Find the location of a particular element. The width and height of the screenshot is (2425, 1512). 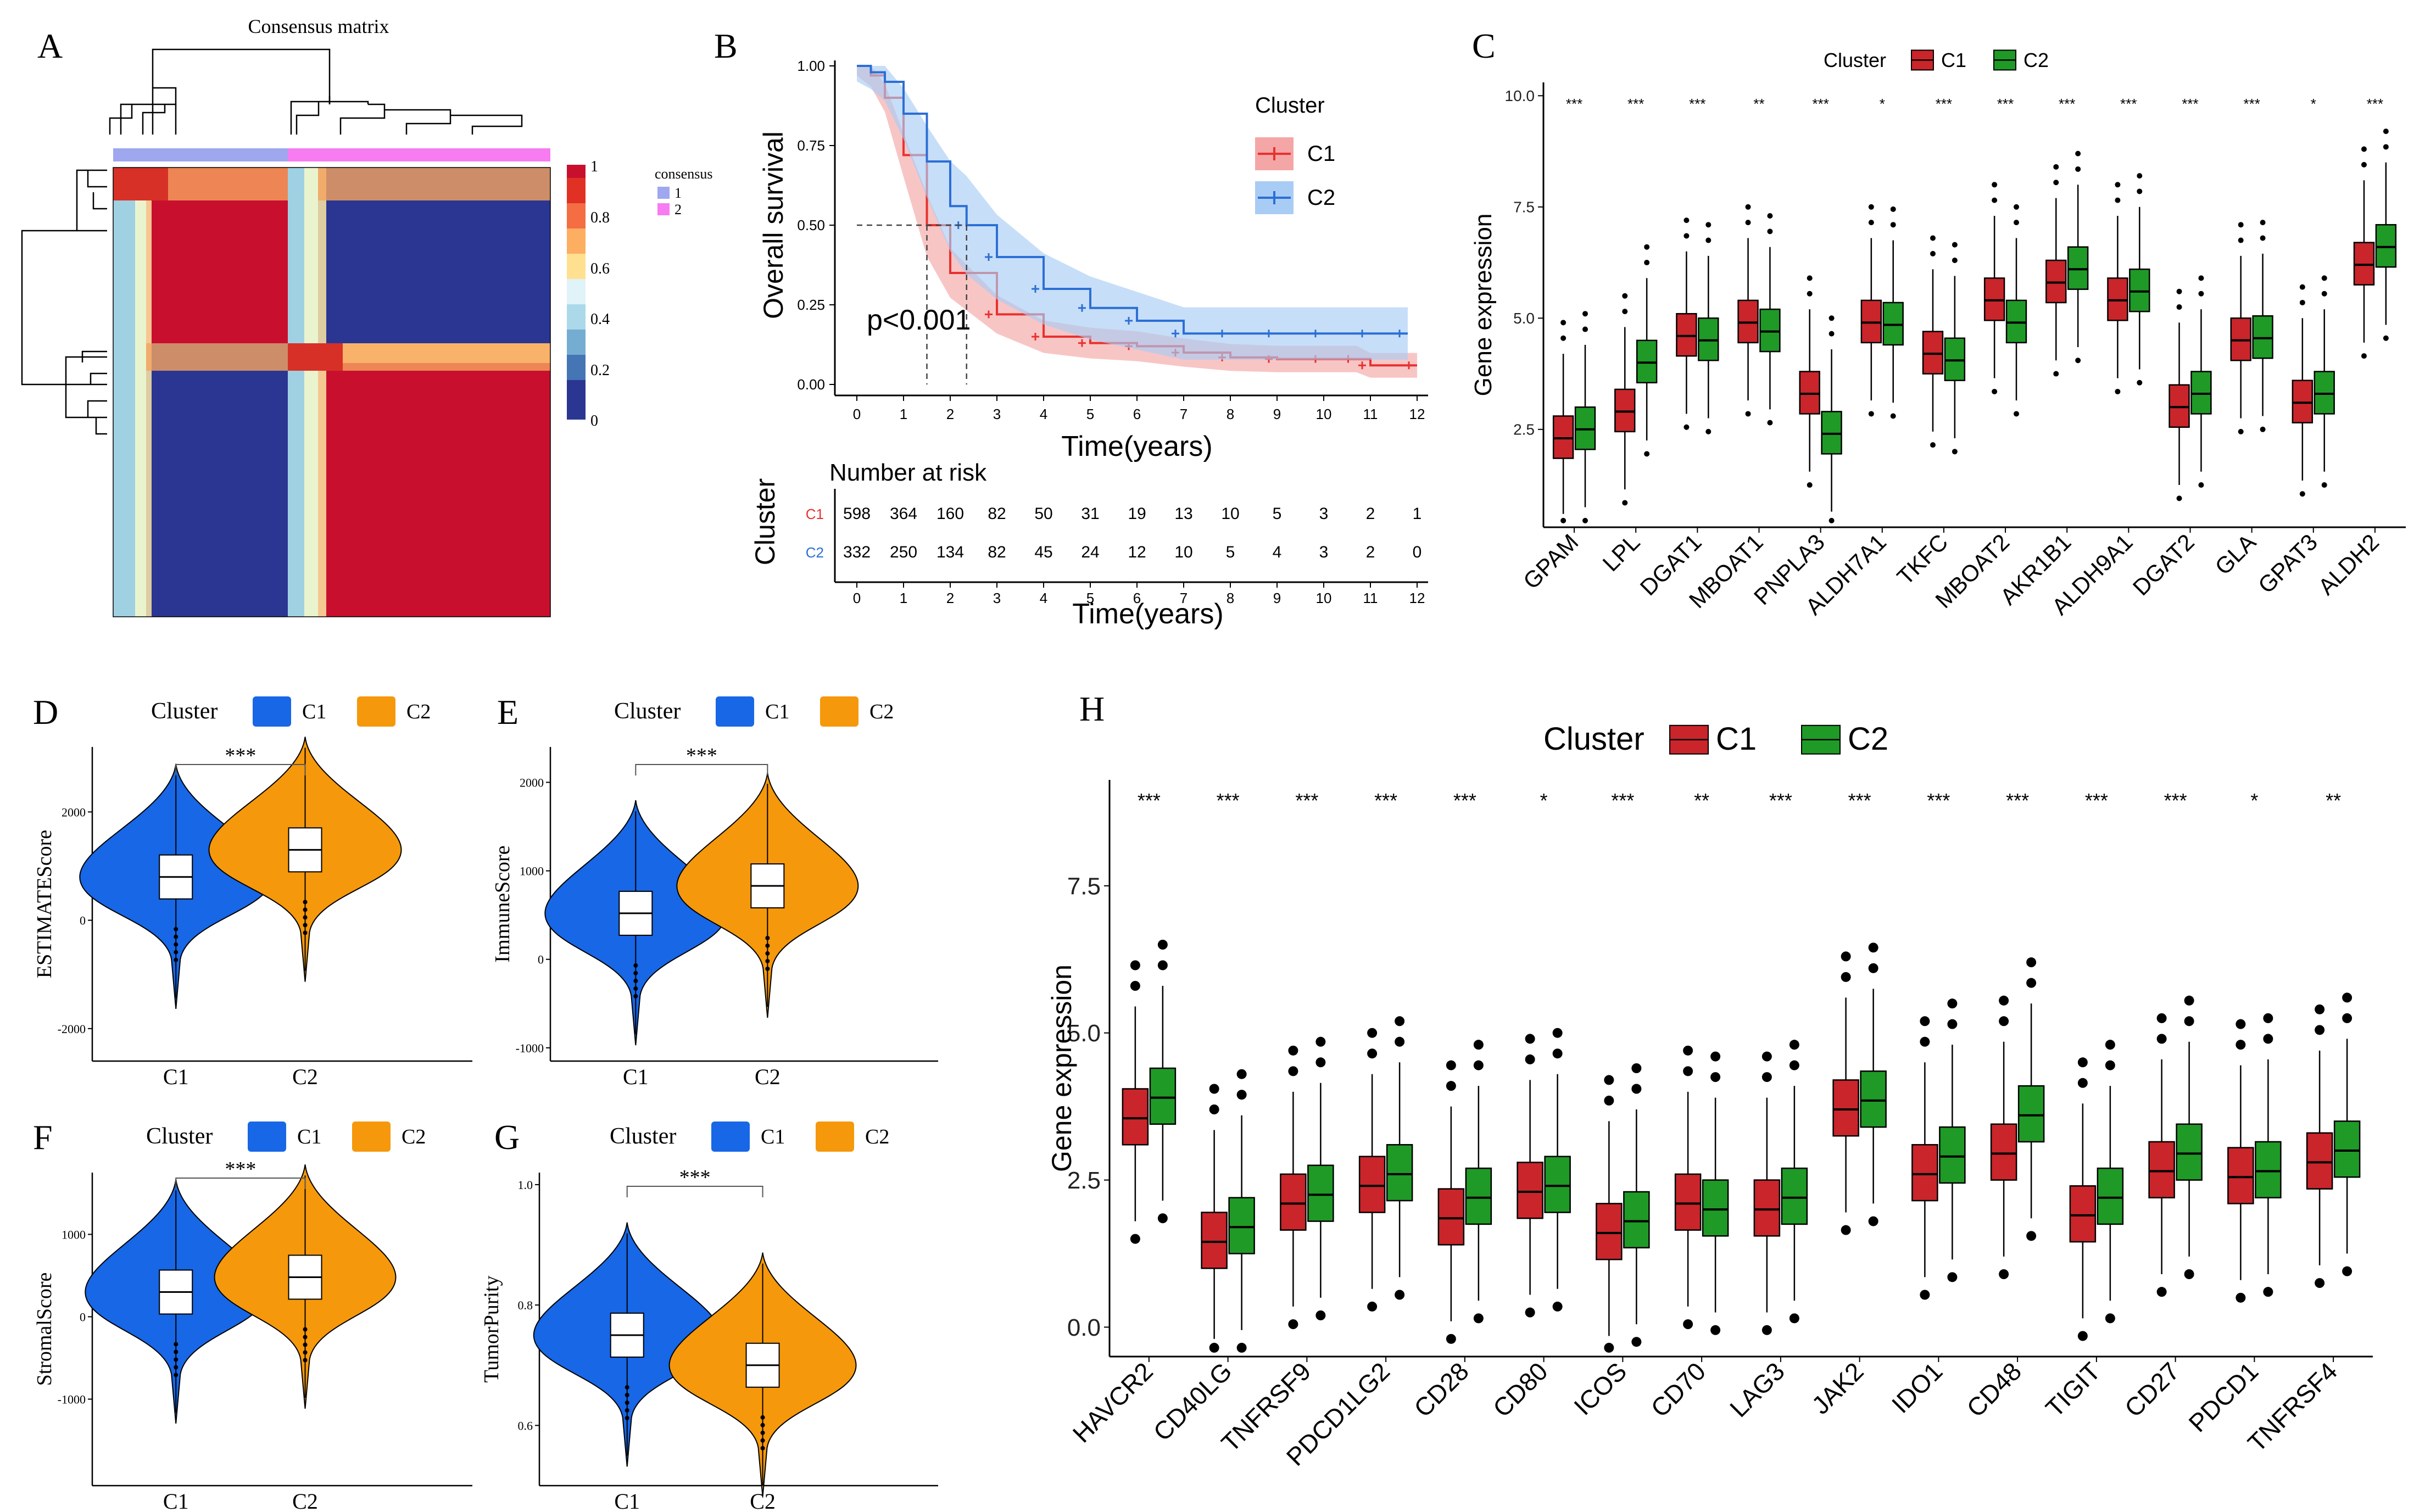

box-category-label: LPL is located at coordinates (1620, 552).